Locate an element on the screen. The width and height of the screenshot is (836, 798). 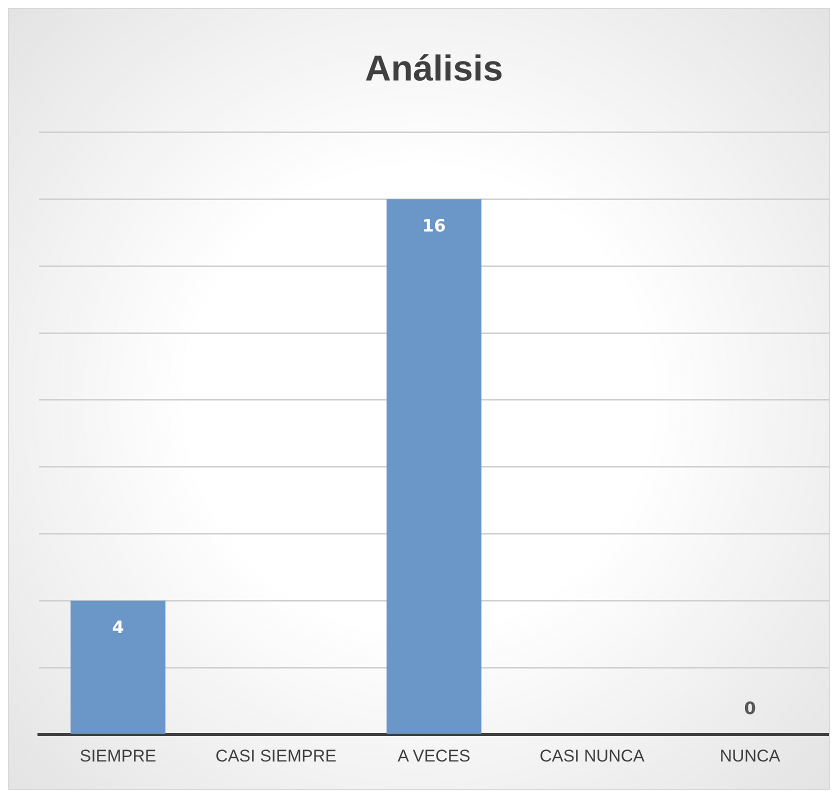
chart-title: Análisis is located at coordinates (434, 68).